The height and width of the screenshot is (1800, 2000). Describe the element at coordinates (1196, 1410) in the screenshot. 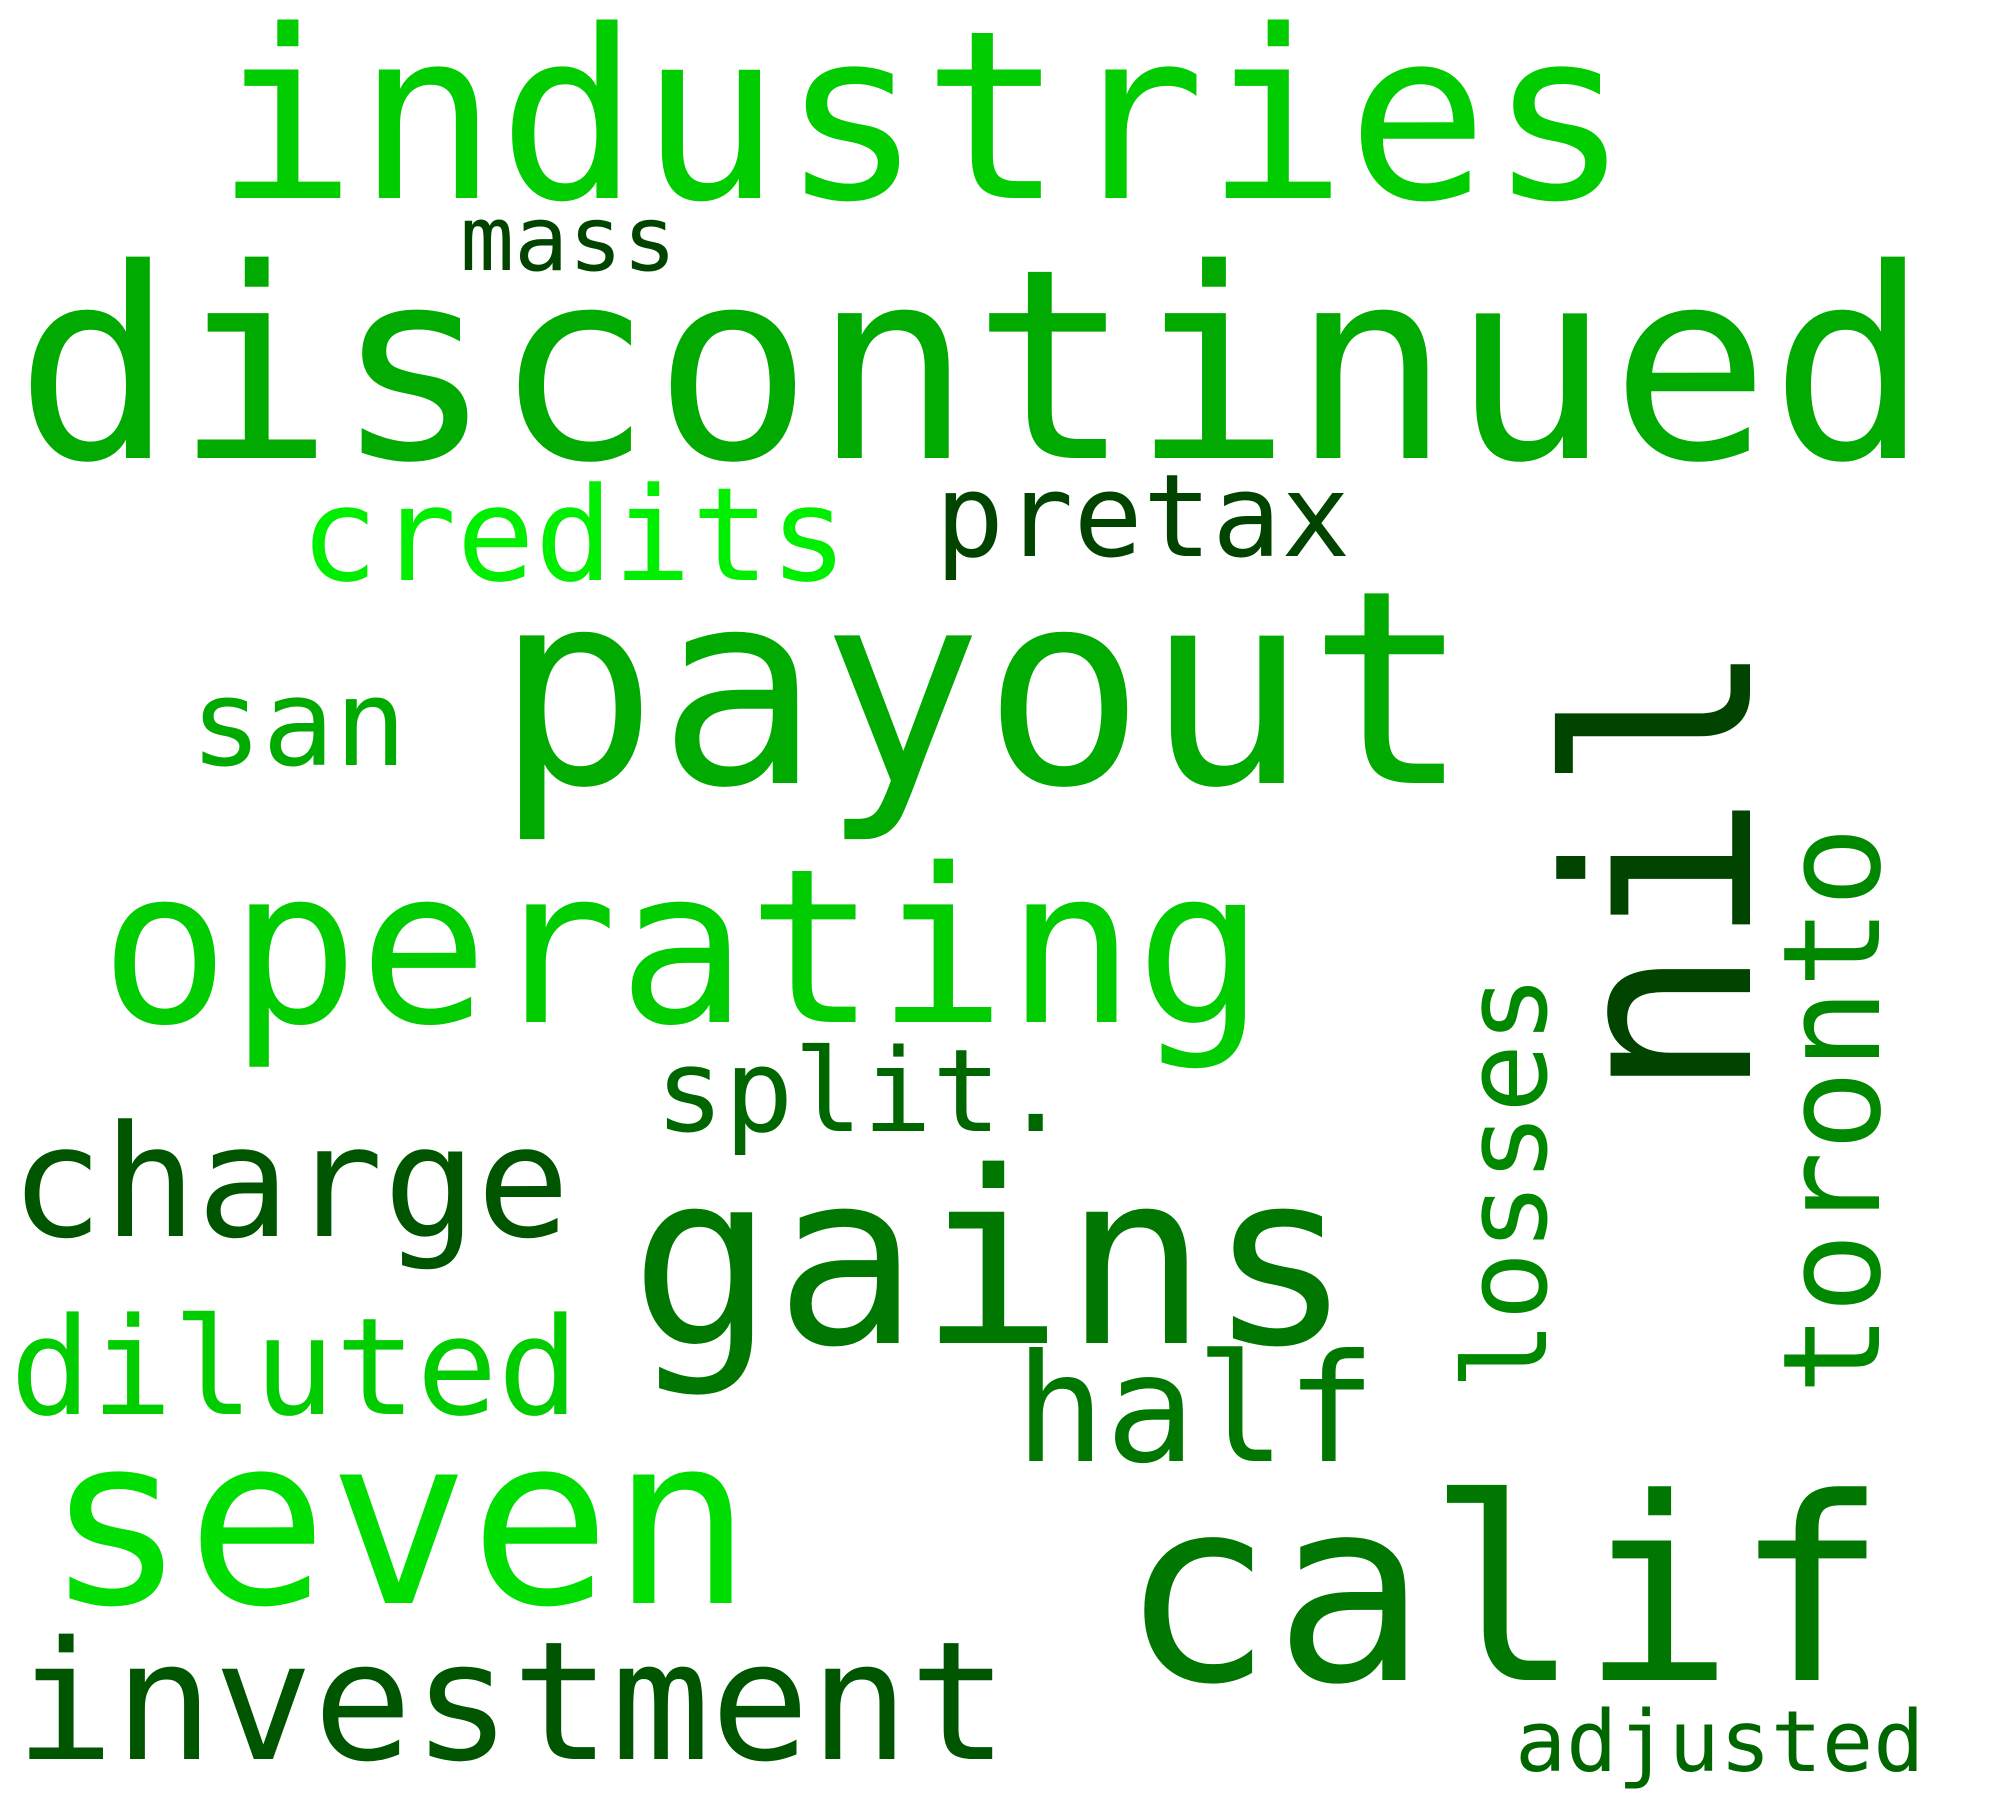

I see `word-half: half` at that location.